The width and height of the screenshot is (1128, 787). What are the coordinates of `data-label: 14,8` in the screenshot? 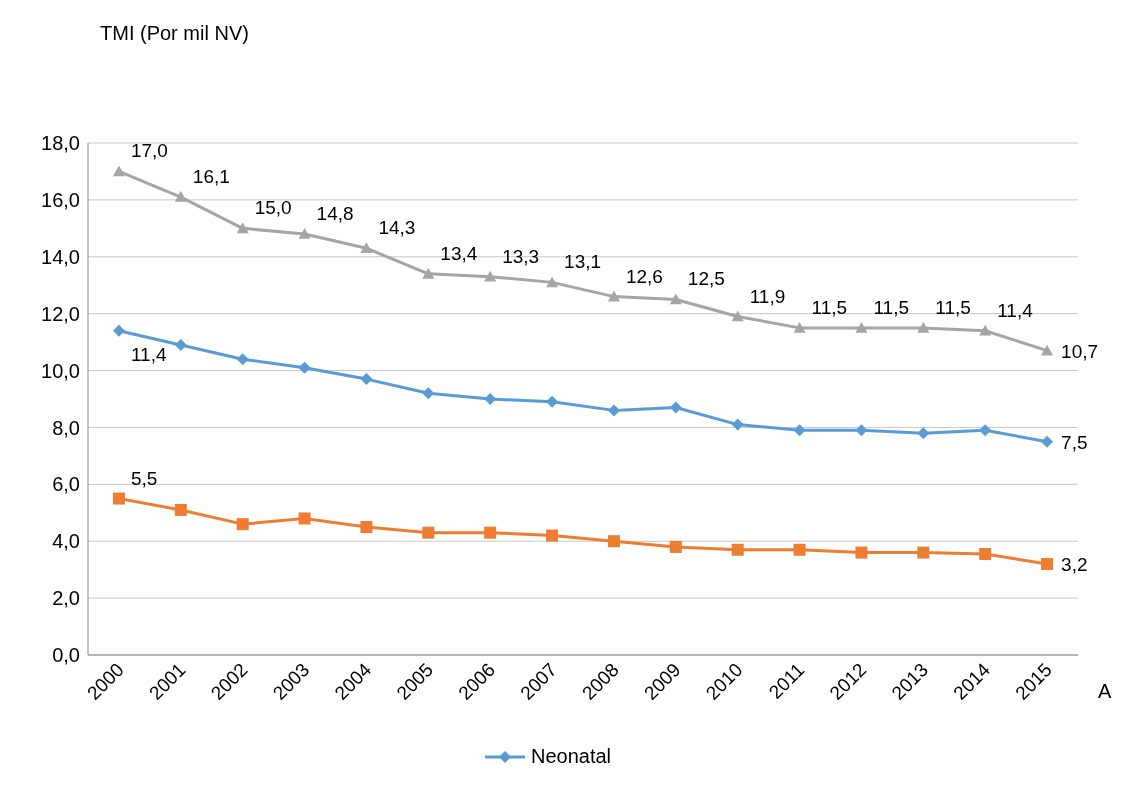 It's located at (335, 214).